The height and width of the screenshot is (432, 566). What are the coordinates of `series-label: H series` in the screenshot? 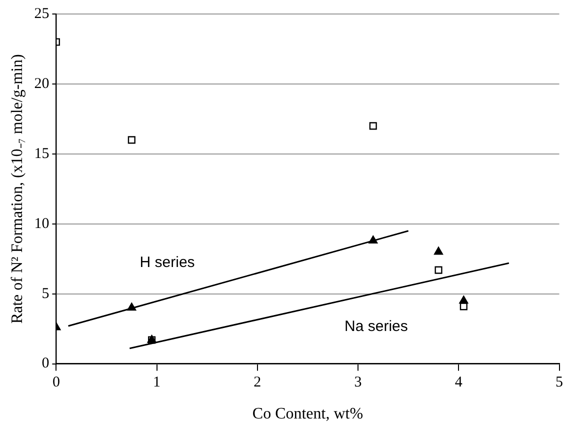 It's located at (167, 262).